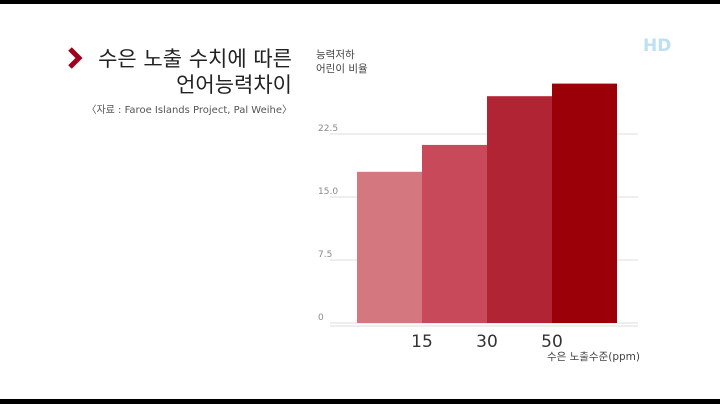 The height and width of the screenshot is (404, 720). What do you see at coordinates (552, 342) in the screenshot?
I see `x-tick-label: 50` at bounding box center [552, 342].